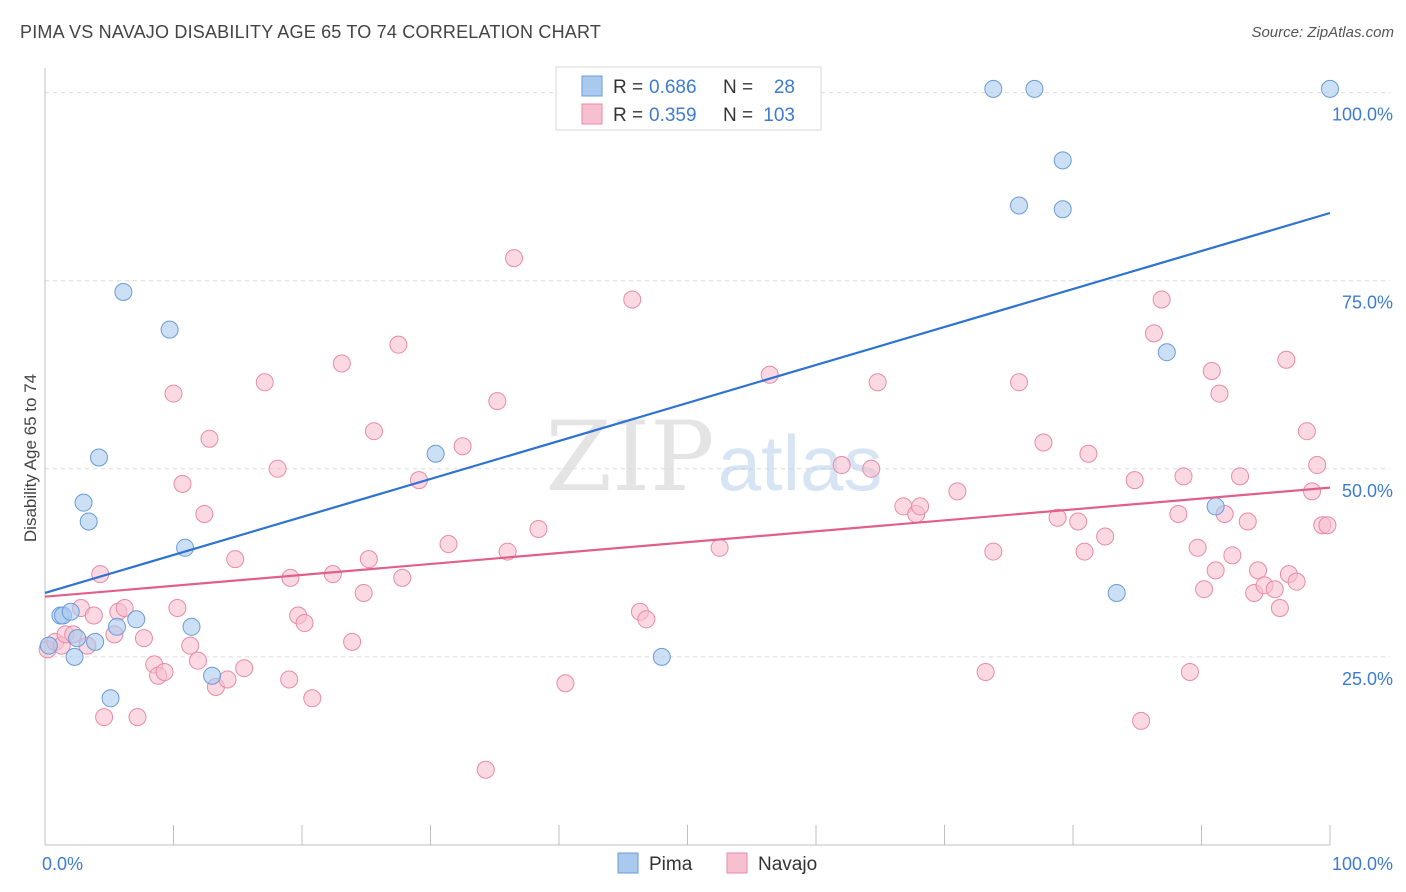 The image size is (1406, 892). I want to click on y-tick-label: 50.0%, so click(1367, 491).